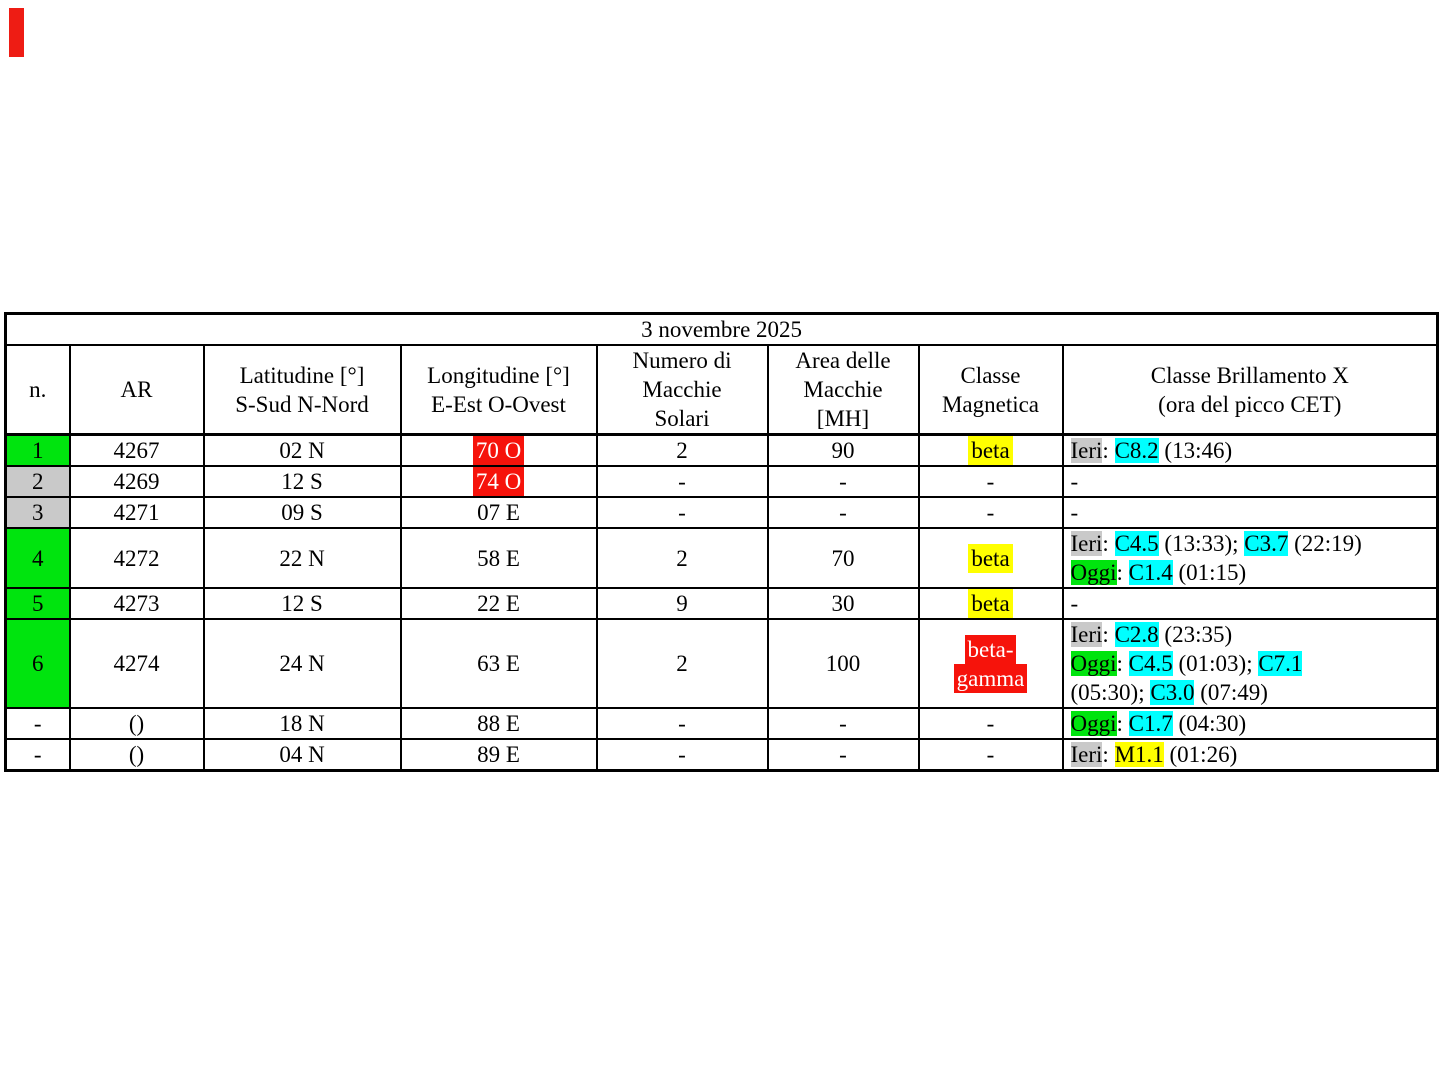 The image size is (1440, 1080). Describe the element at coordinates (721, 755) in the screenshot. I see `table-row: -() 04 N 89 E - - - Ieri: M1.1 (01:26)` at that location.